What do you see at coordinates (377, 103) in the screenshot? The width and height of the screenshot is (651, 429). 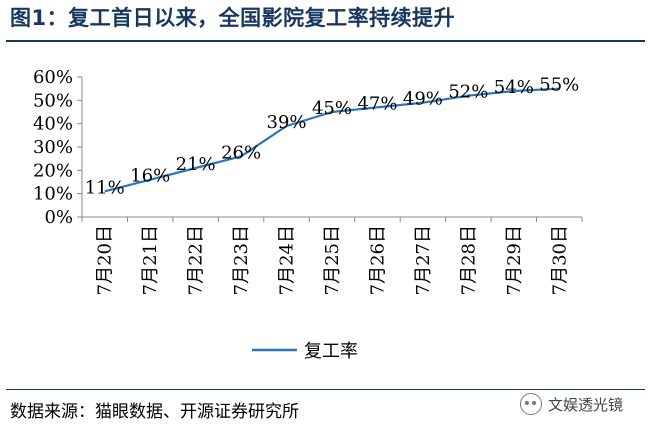 I see `data-label: 47%` at bounding box center [377, 103].